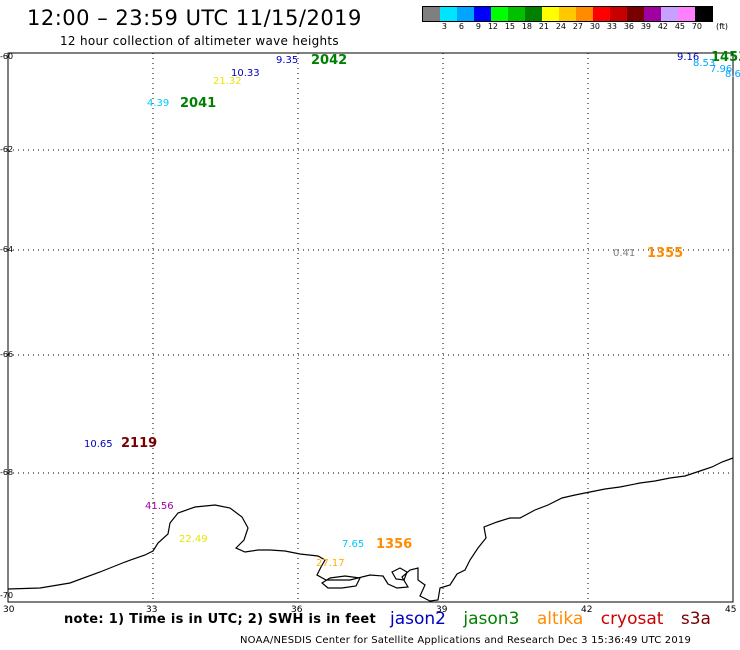 The height and width of the screenshot is (650, 740). What do you see at coordinates (444, 26) in the screenshot?
I see `color-scale-label: 3` at bounding box center [444, 26].